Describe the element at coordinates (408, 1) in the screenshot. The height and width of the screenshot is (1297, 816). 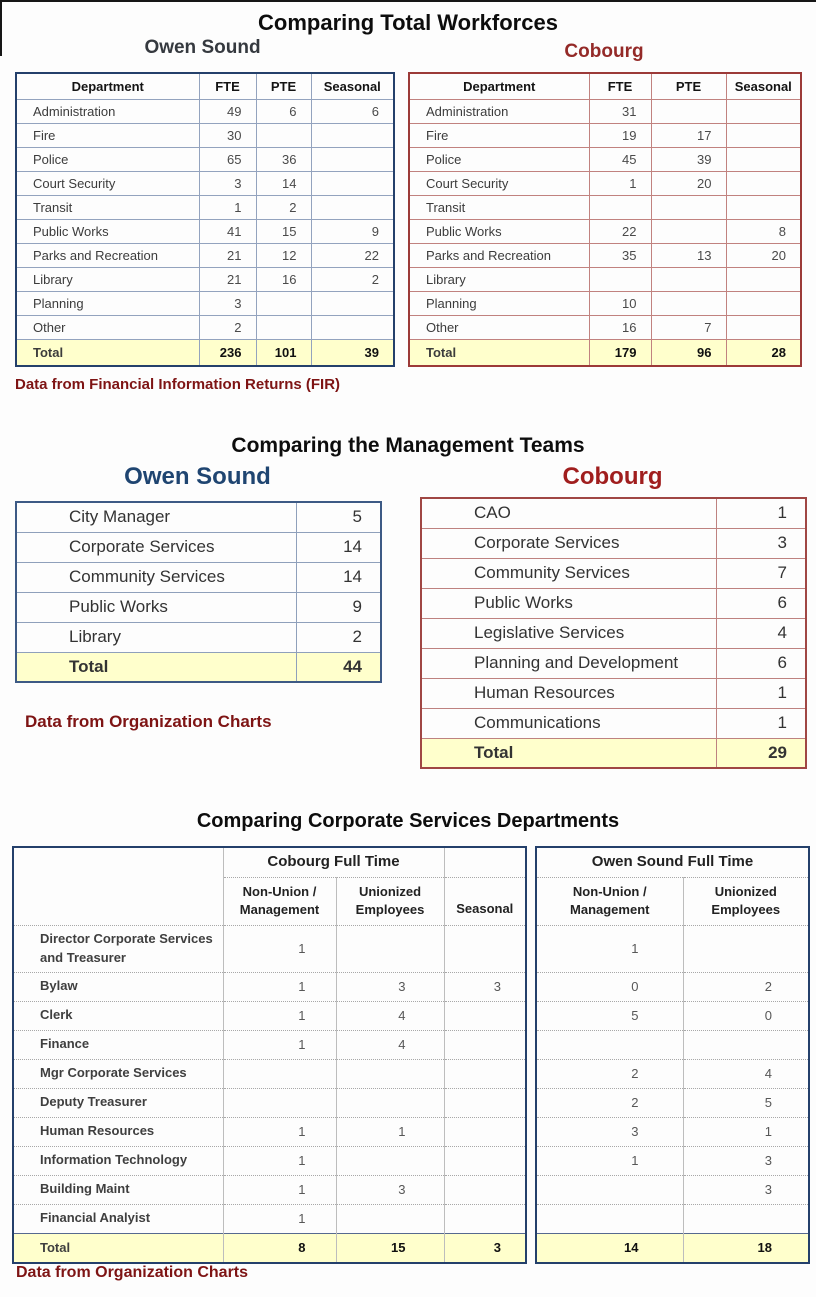
I see `screenshot-top-edge` at that location.